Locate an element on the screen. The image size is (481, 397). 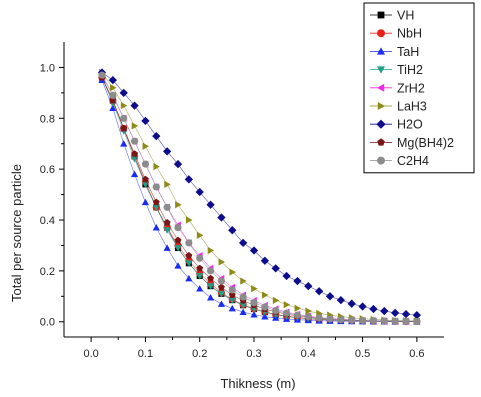
x-tick-label: 0.4 is located at coordinates (308, 354).